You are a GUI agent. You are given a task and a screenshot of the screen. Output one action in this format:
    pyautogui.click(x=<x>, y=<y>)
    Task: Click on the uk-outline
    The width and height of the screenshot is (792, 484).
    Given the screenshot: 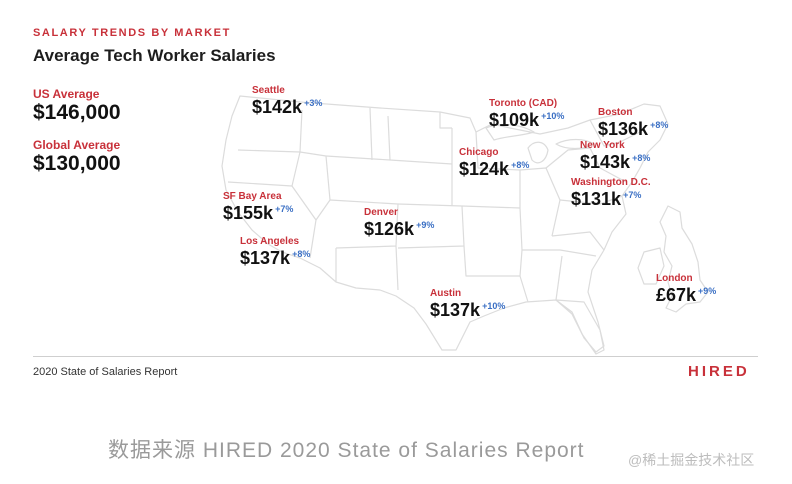 What is the action you would take?
    pyautogui.click(x=684, y=259)
    